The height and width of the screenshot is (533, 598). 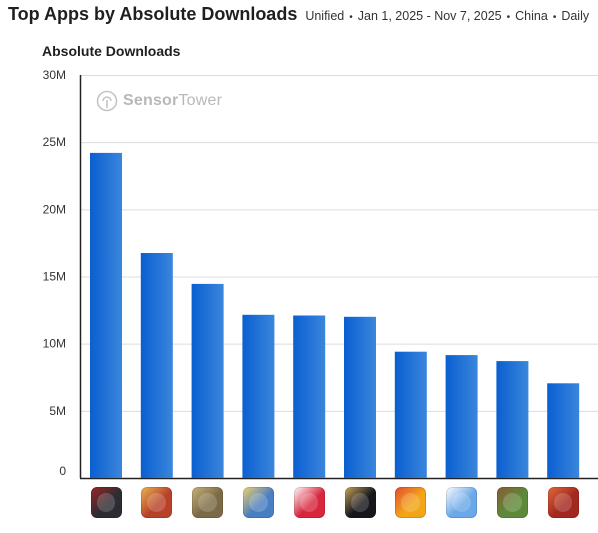 I want to click on dark-fantasy-game-icon, so click(x=360, y=502).